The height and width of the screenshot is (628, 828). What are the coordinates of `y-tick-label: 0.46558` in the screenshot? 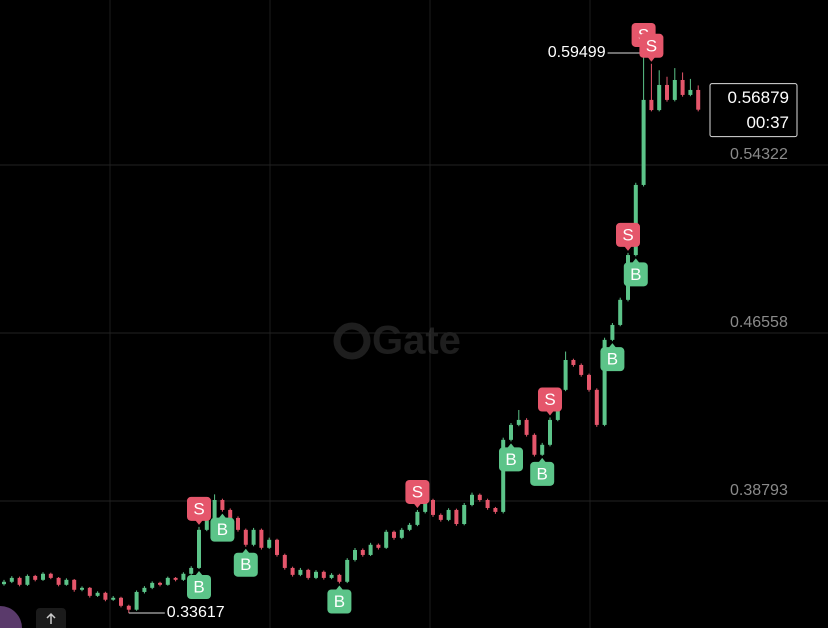 It's located at (759, 322).